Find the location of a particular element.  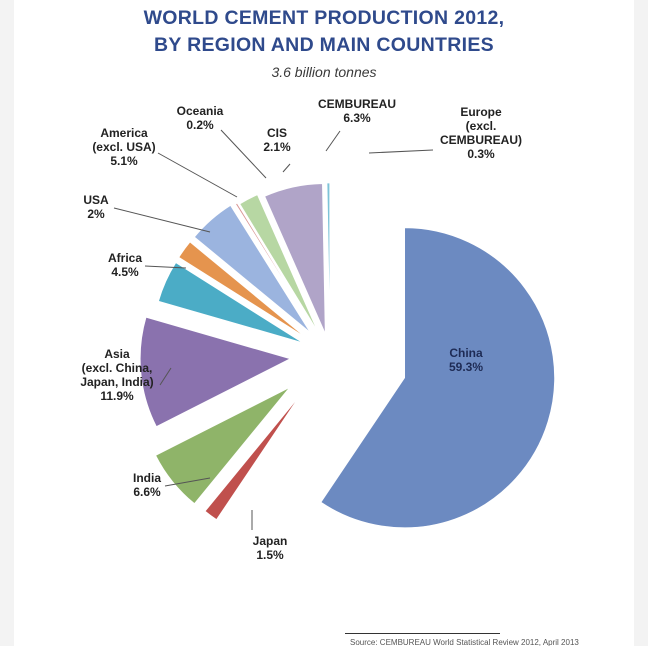

slice-label-line: 0.3% is located at coordinates (481, 154).